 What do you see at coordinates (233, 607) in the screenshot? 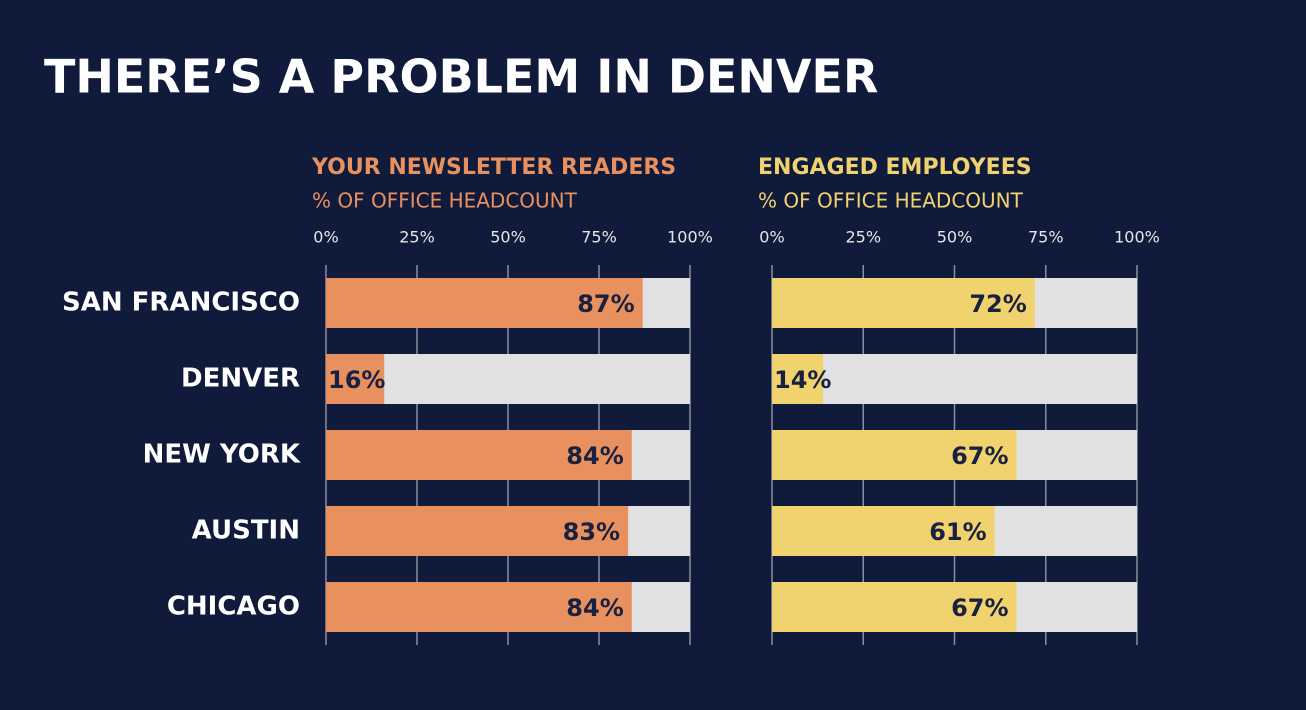
I see `category-label: CHICAGO` at bounding box center [233, 607].